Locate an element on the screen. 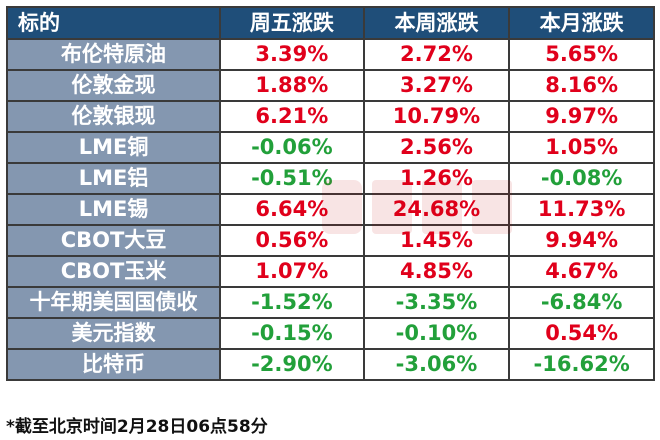  row-friday-cell: 6.64% is located at coordinates (292, 209).